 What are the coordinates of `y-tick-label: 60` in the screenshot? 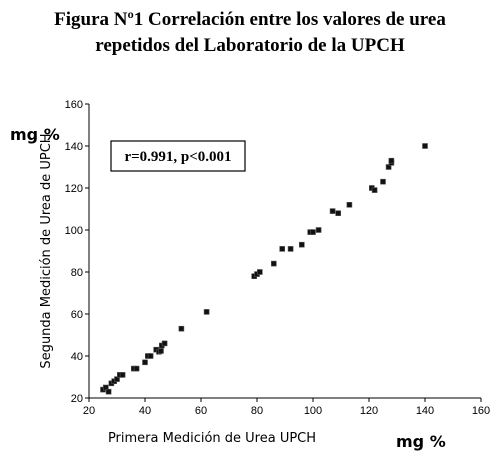 It's located at (77, 315).